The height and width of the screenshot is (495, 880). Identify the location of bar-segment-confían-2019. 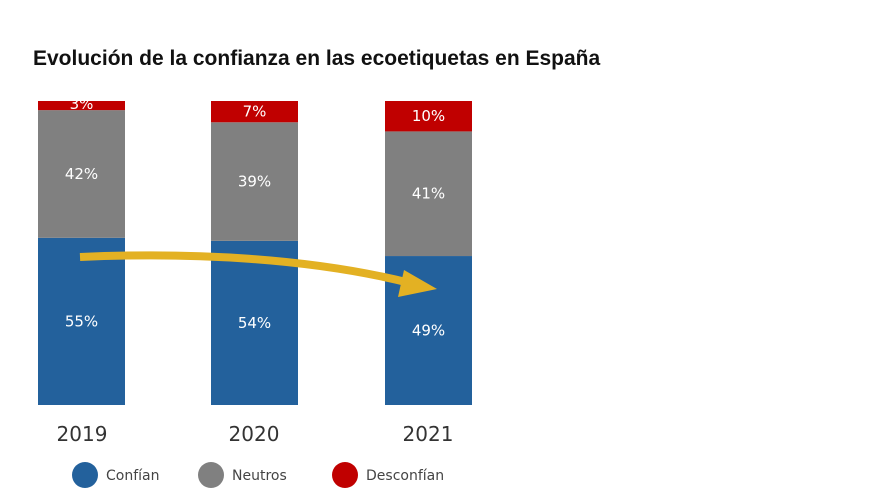
(81, 321).